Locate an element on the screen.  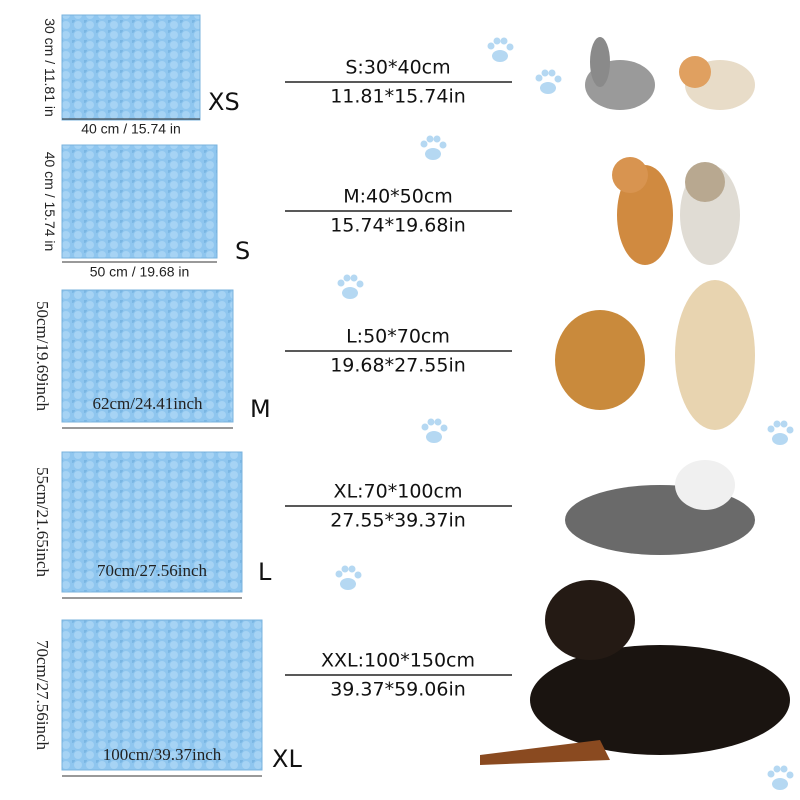
spec-in: 19.68*27.55in is located at coordinates (398, 366).